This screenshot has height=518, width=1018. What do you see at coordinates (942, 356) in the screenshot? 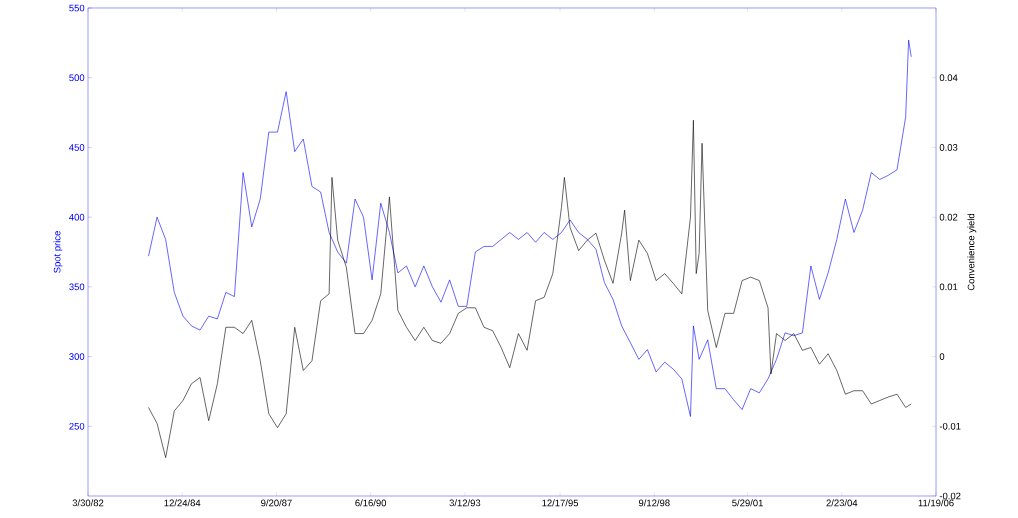
I see `y2-tick-label: 0` at bounding box center [942, 356].